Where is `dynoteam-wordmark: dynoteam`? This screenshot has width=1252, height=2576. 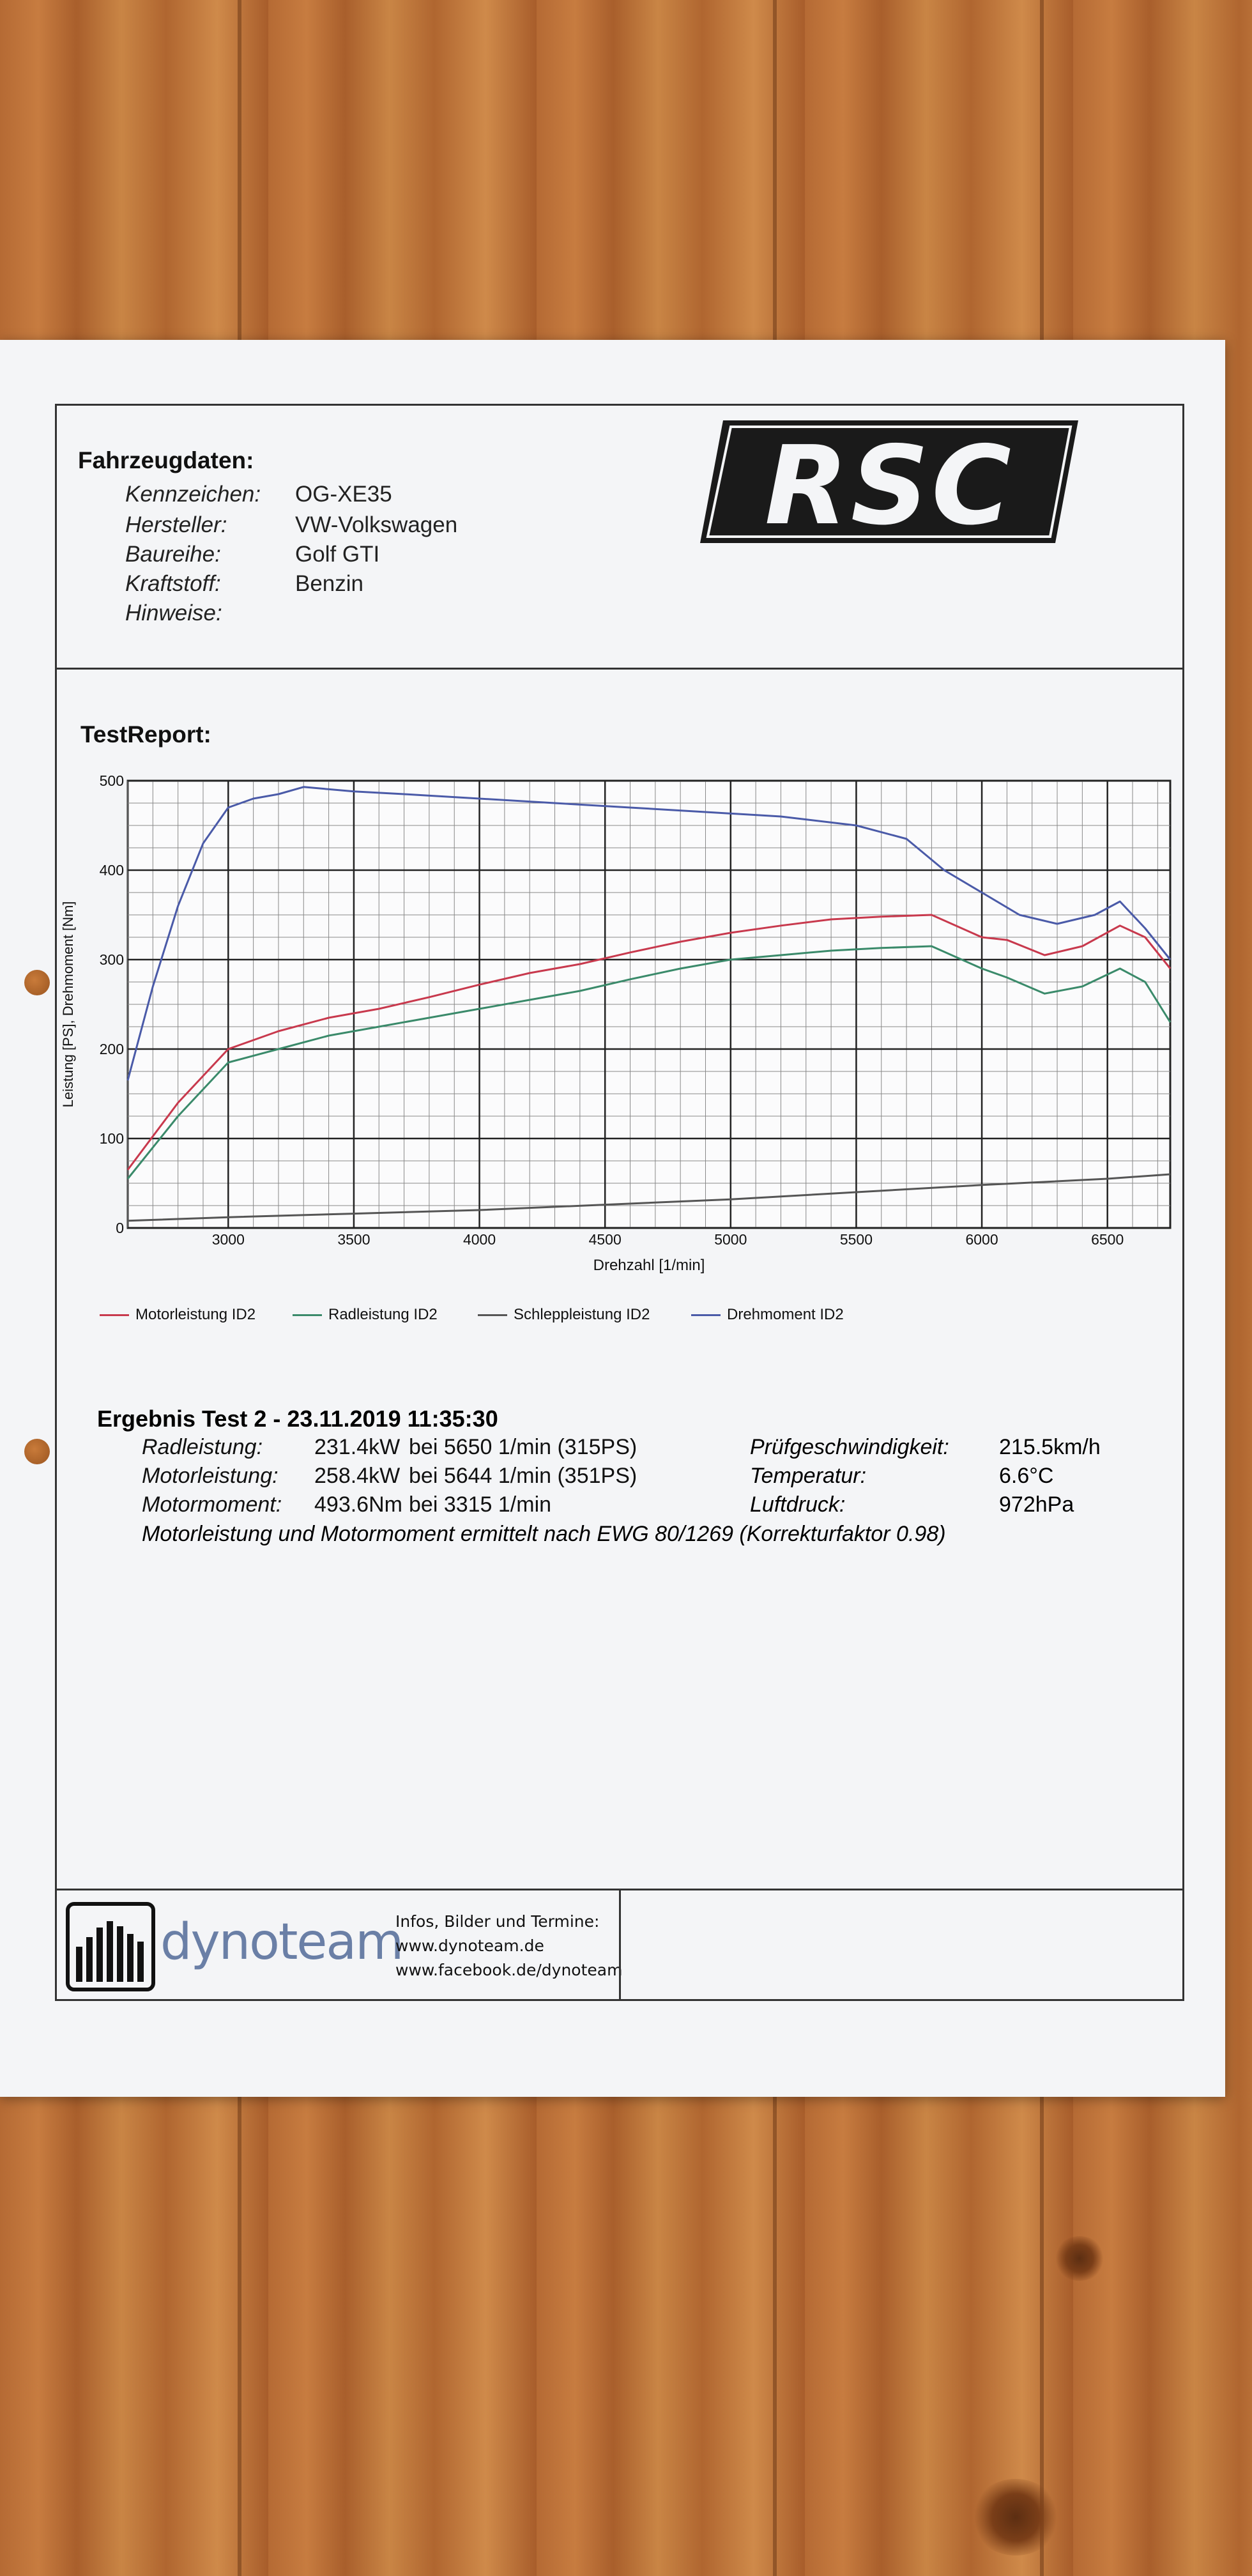 dynoteam-wordmark: dynoteam is located at coordinates (282, 1942).